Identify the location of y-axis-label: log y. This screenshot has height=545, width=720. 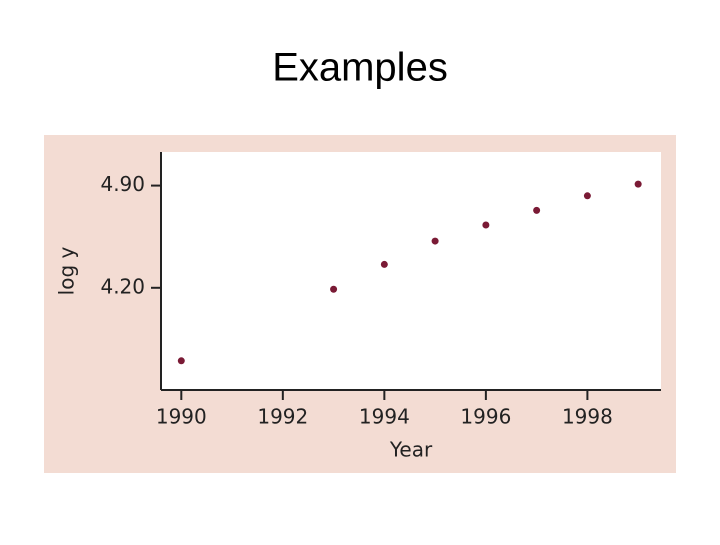
(67, 270).